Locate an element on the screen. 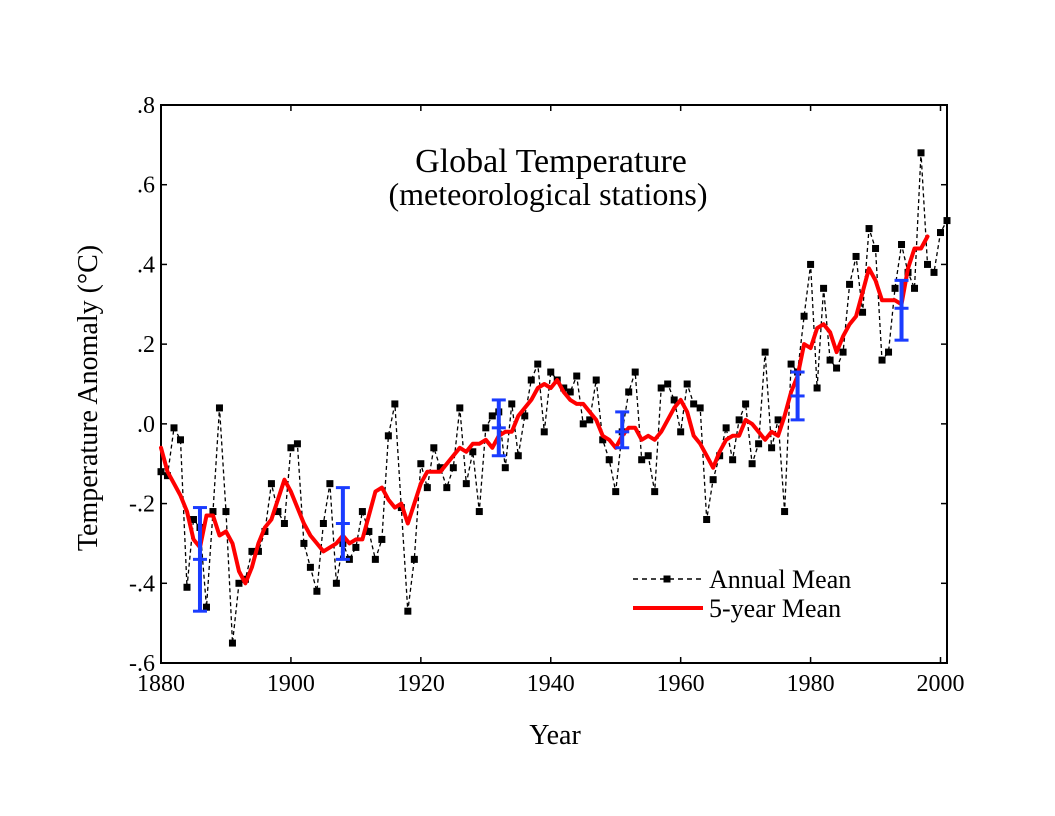 Image resolution: width=1055 pixels, height=816 pixels. x-tick-label: 1960 is located at coordinates (681, 684).